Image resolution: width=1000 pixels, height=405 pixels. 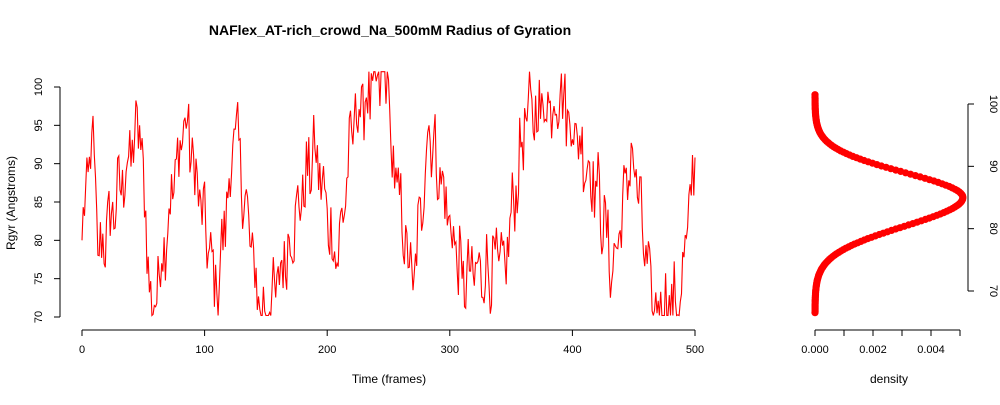 What do you see at coordinates (11, 203) in the screenshot?
I see `y-axis-label: Rgyr (Angstroms)` at bounding box center [11, 203].